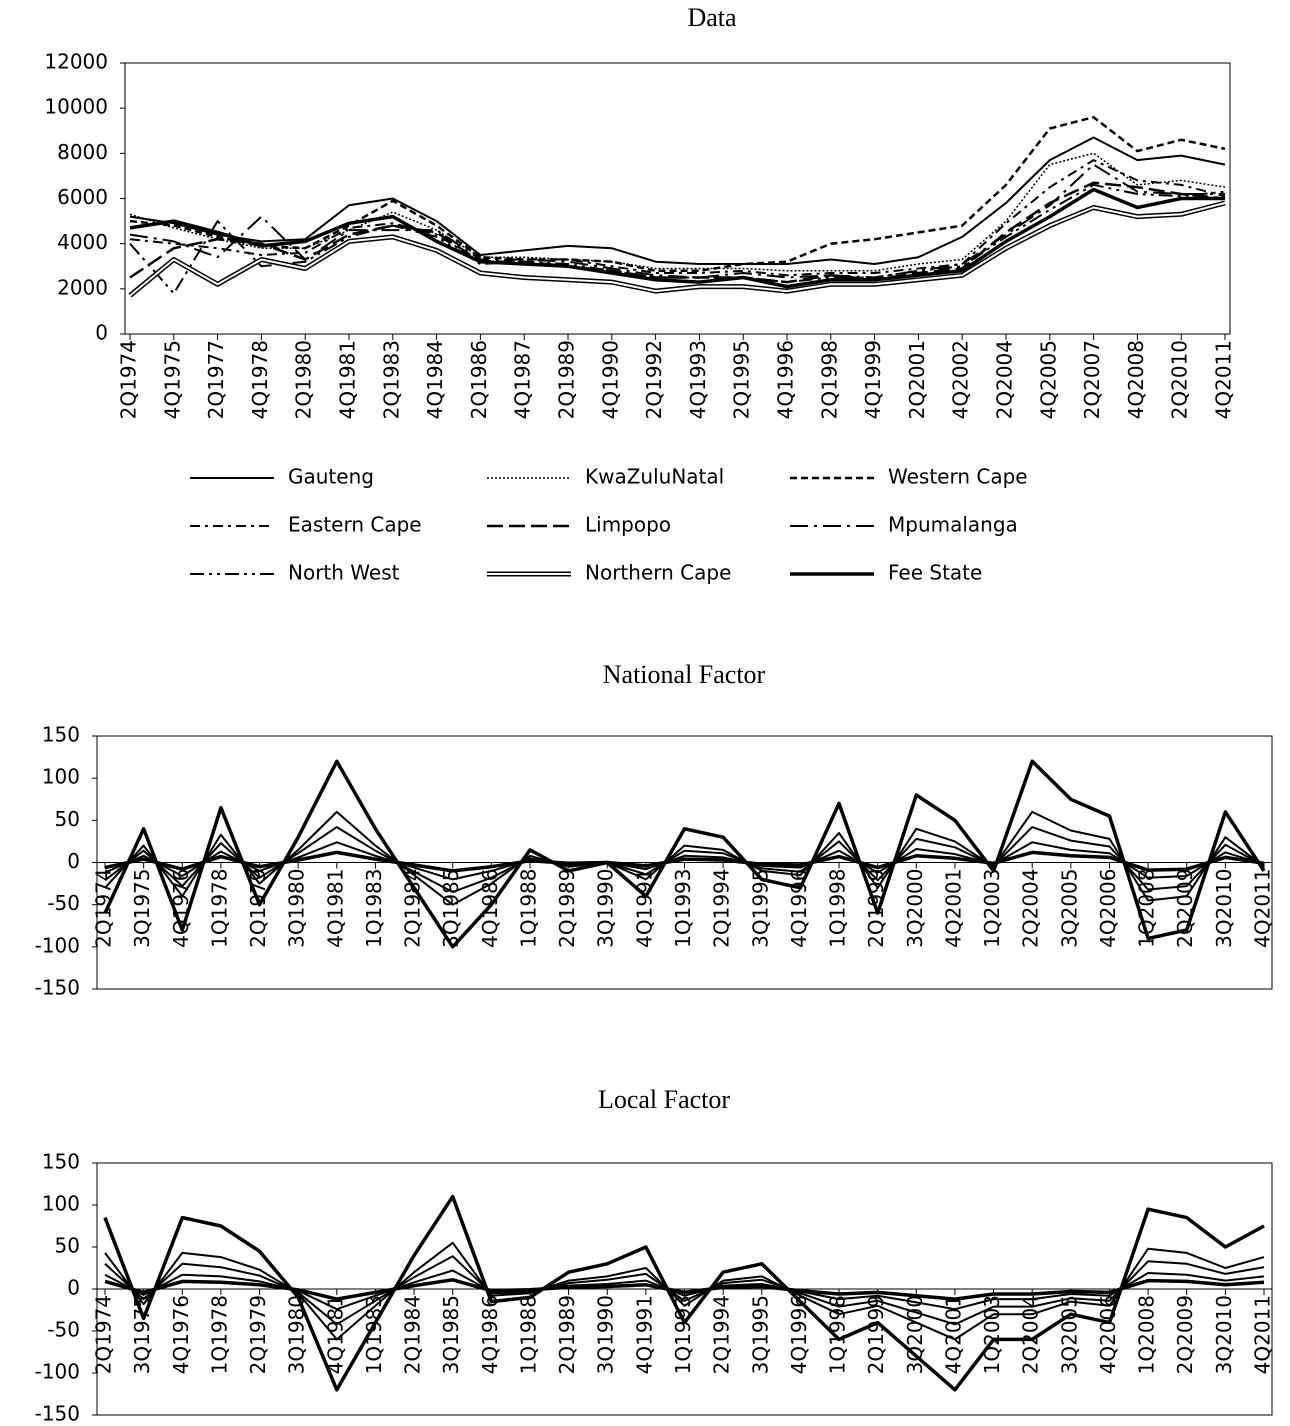 Image resolution: width=1290 pixels, height=1426 pixels. Describe the element at coordinates (142, 908) in the screenshot. I see `x-tick-label: 3Q1975` at that location.